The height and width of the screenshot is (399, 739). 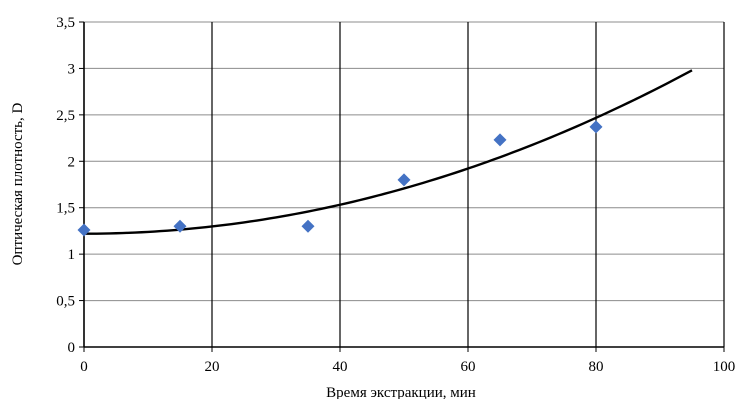 I want to click on x-tick-label: 100, so click(x=724, y=367).